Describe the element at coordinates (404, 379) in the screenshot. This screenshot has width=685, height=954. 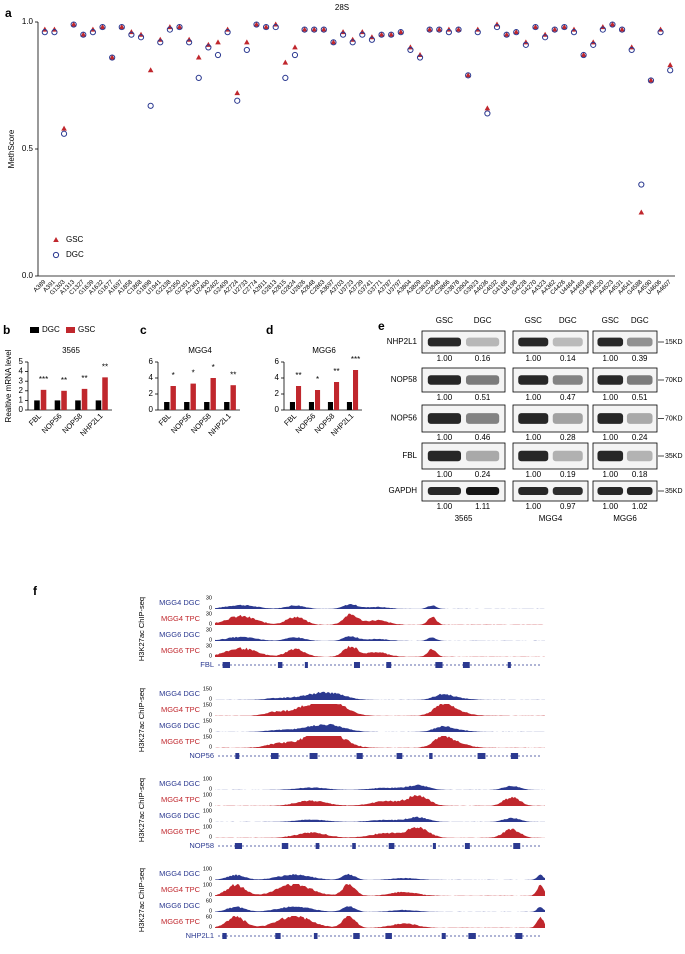
I see `protein-label: NOP58` at that location.